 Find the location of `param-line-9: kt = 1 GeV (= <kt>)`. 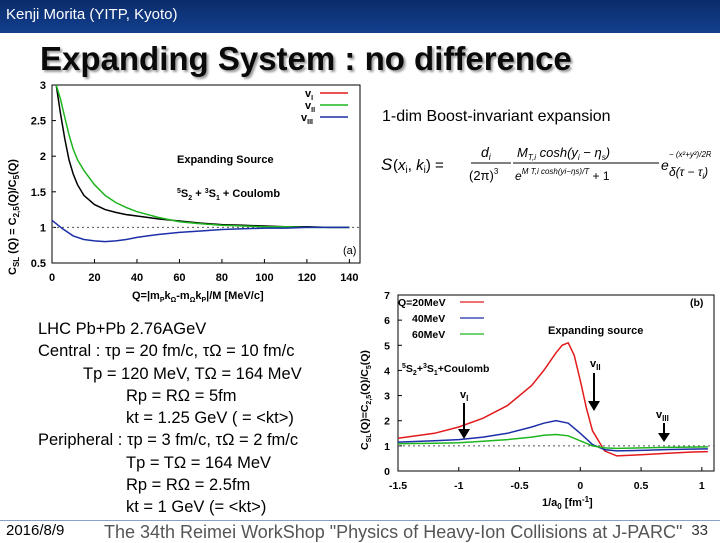

param-line-9: kt = 1 GeV (= <kt>) is located at coordinates (196, 507).